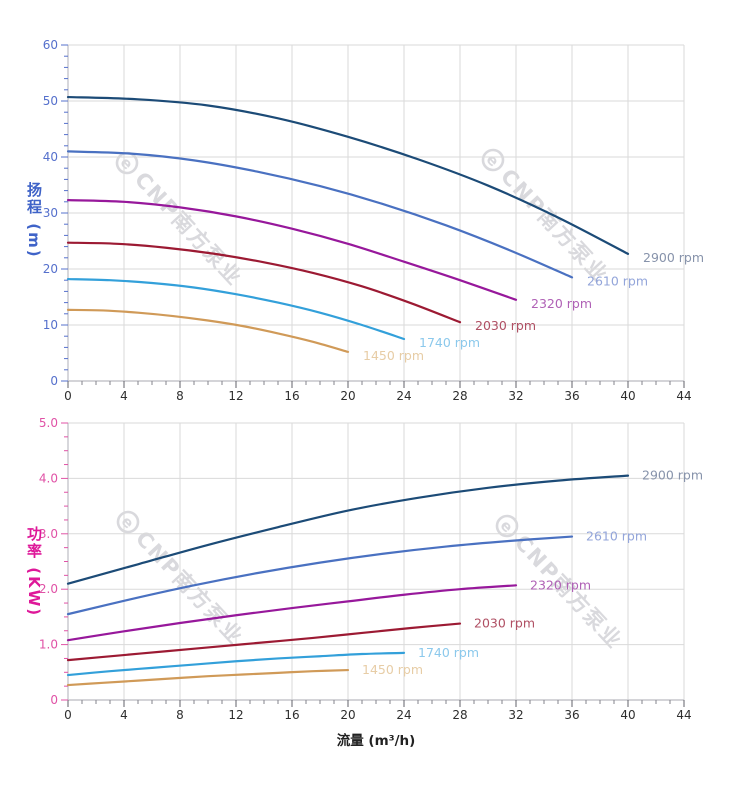  I want to click on flow-axis-title: 流量 (m³/h), so click(376, 741).